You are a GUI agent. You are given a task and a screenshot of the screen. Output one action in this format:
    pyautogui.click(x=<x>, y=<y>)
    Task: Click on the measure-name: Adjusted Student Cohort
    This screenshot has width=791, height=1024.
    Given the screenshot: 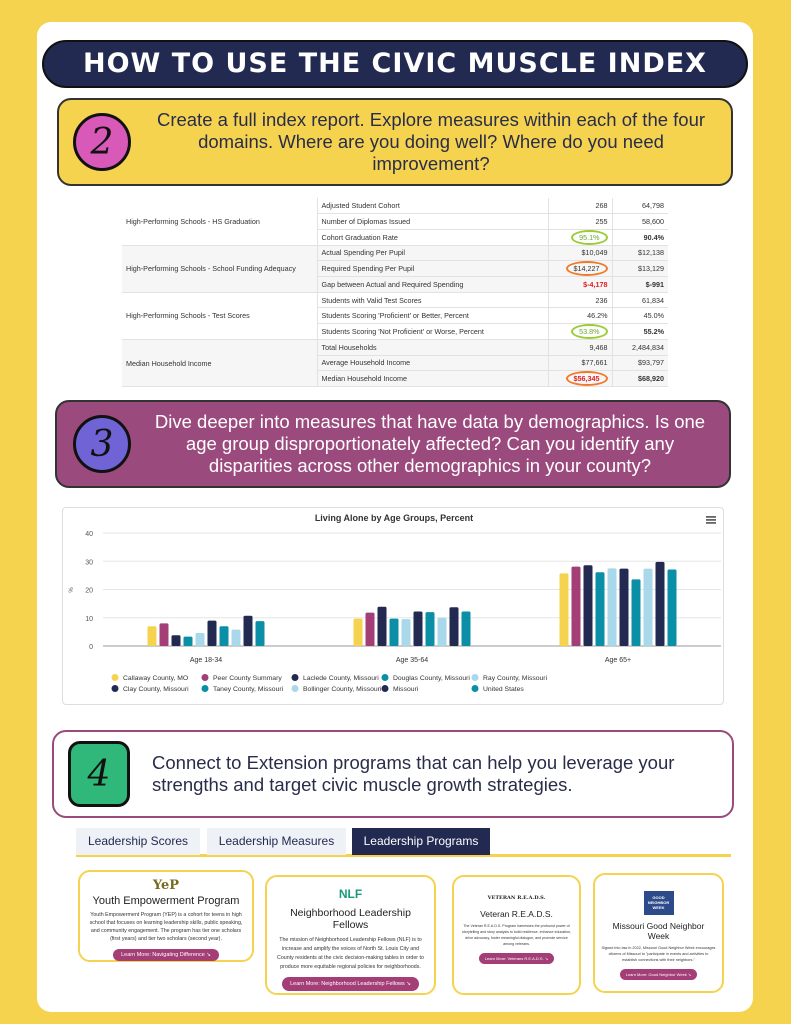 What is the action you would take?
    pyautogui.click(x=432, y=206)
    